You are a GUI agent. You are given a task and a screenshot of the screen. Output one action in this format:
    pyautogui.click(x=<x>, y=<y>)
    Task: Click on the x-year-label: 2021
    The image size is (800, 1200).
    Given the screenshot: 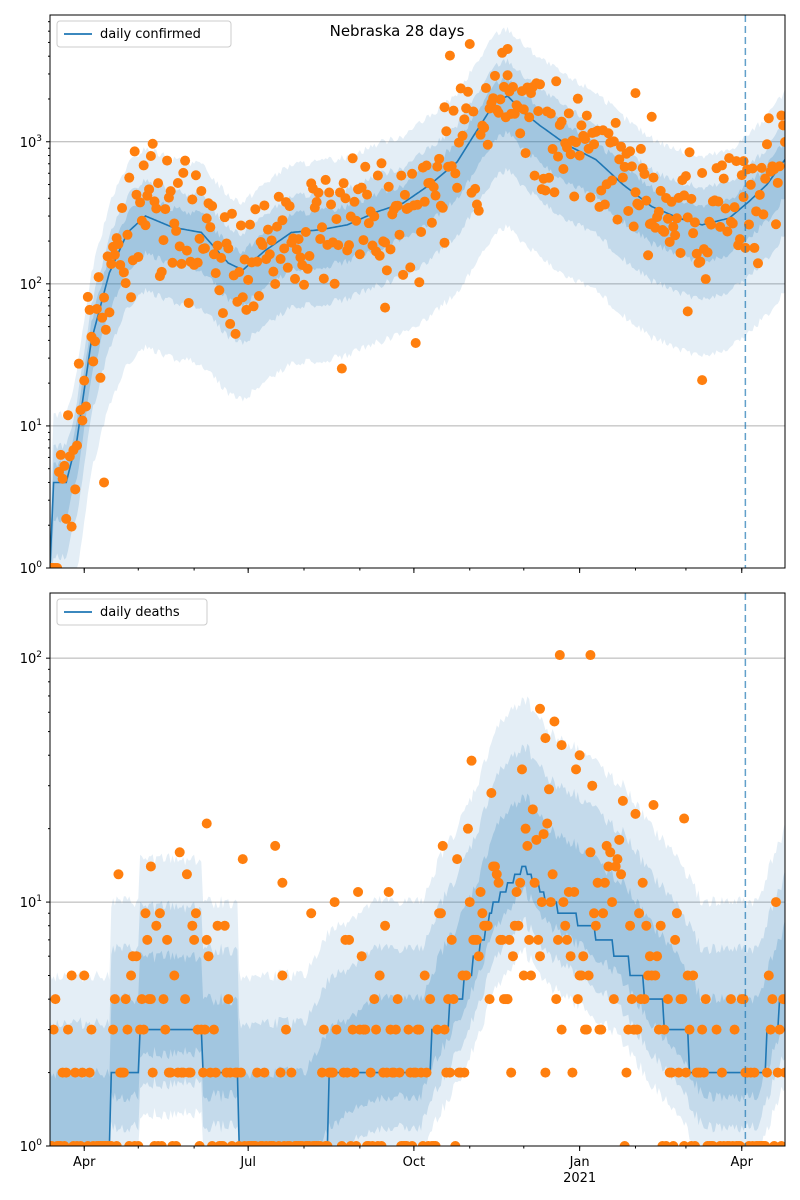 What is the action you would take?
    pyautogui.click(x=579, y=1178)
    